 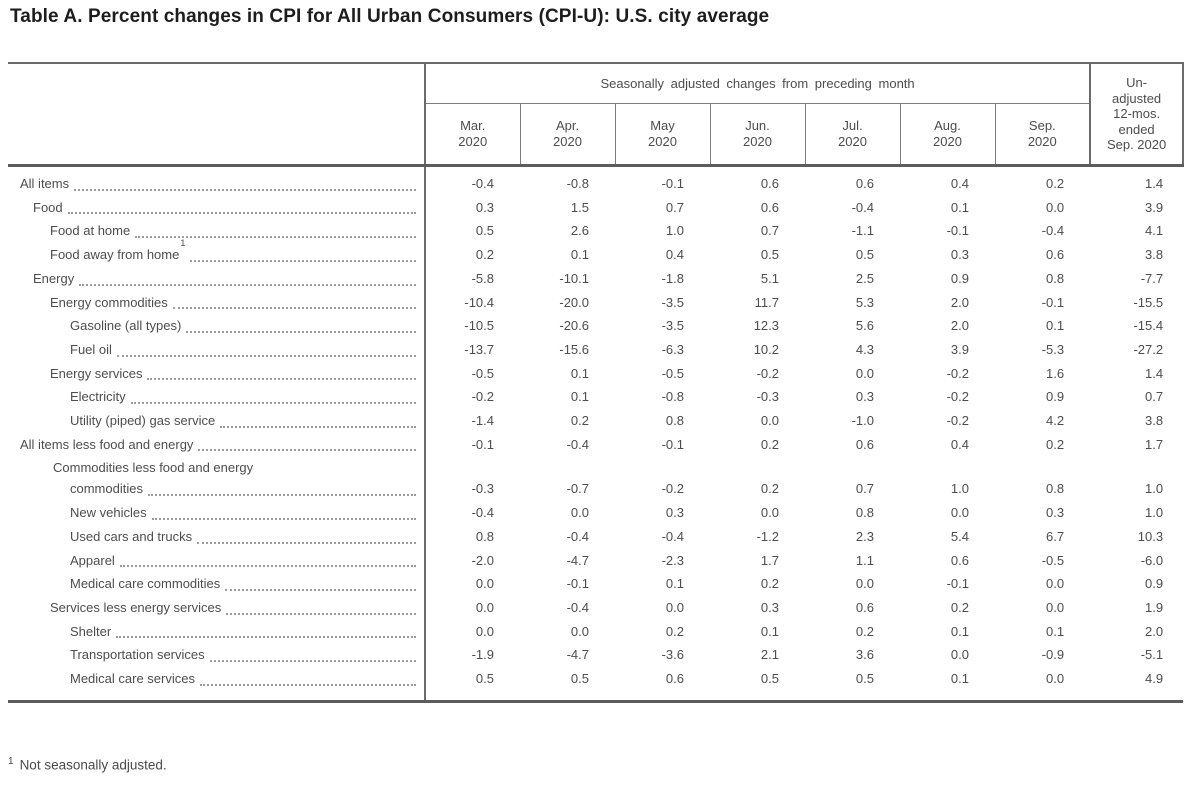 I want to click on value-12mo-cell: 3.9, so click(x=1154, y=207).